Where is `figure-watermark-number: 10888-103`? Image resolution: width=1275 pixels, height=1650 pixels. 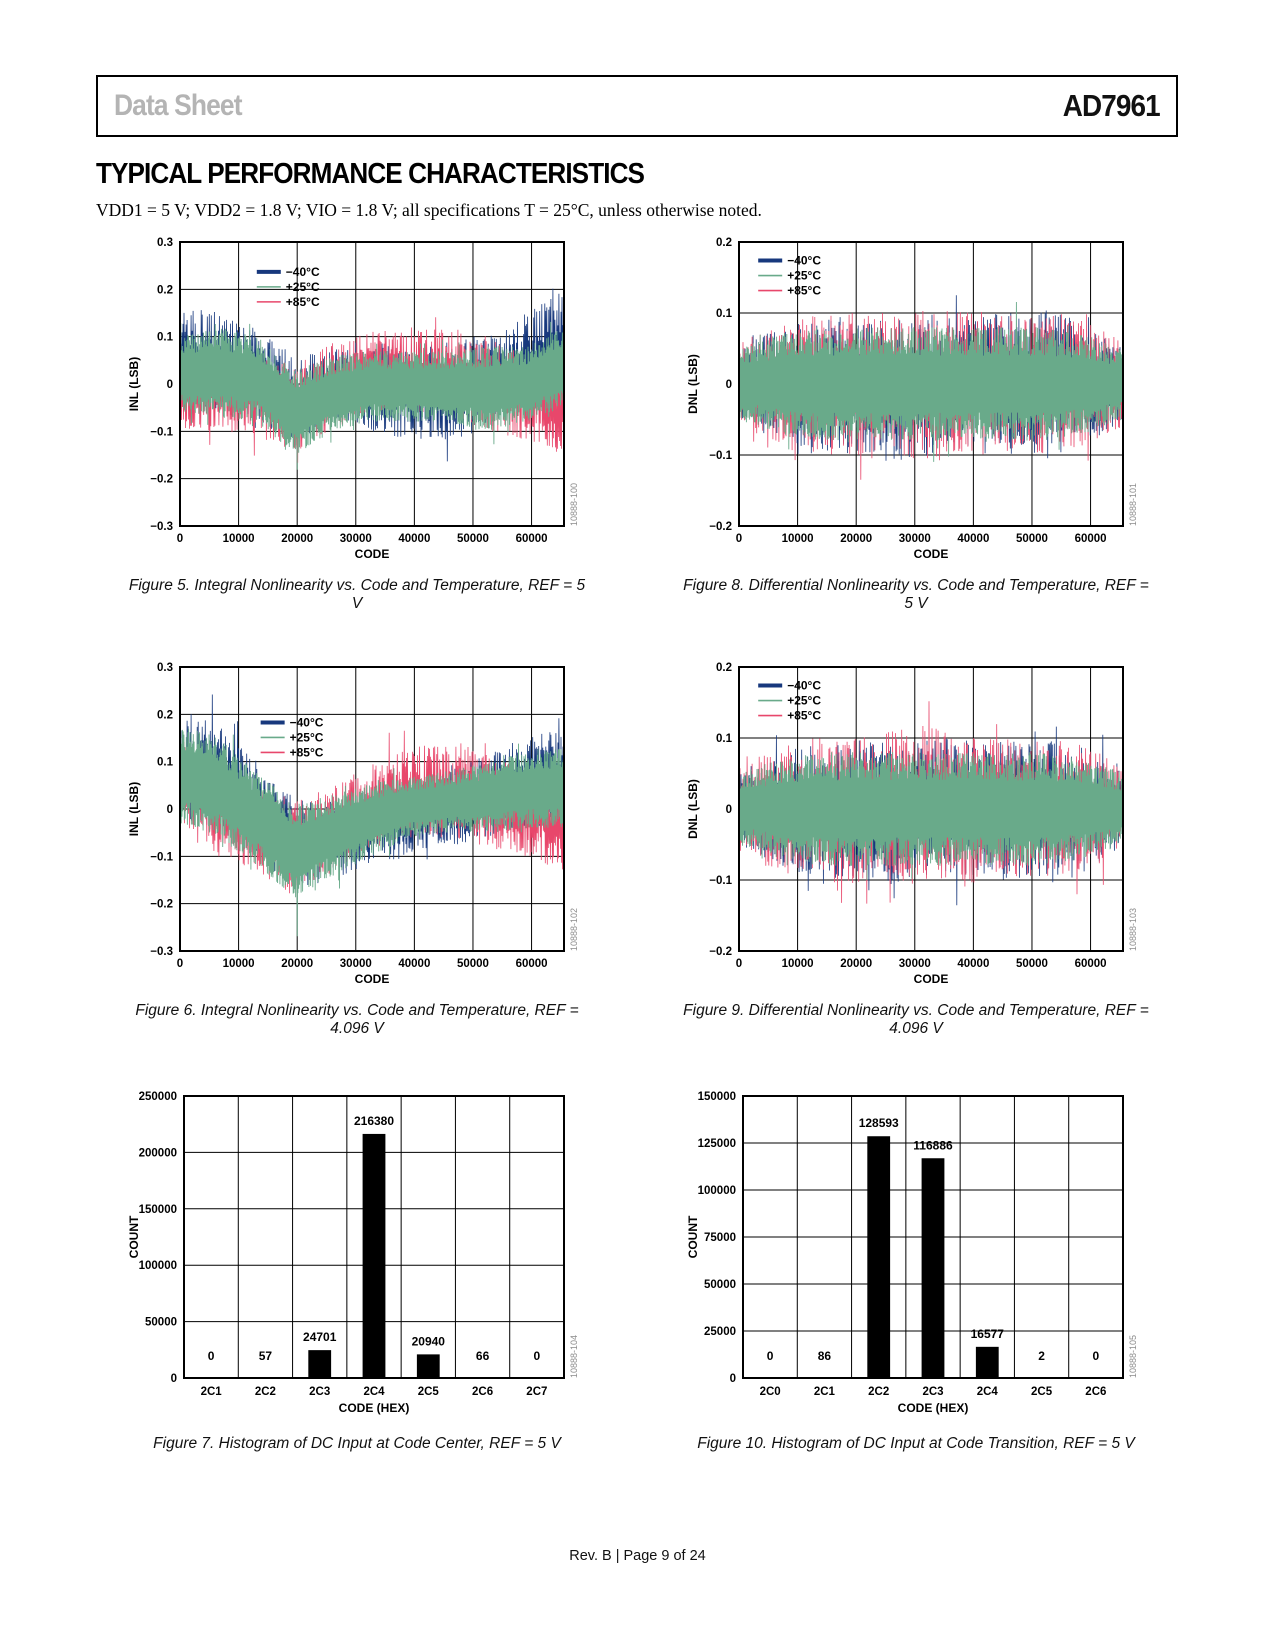
figure-watermark-number: 10888-103 is located at coordinates (1133, 929).